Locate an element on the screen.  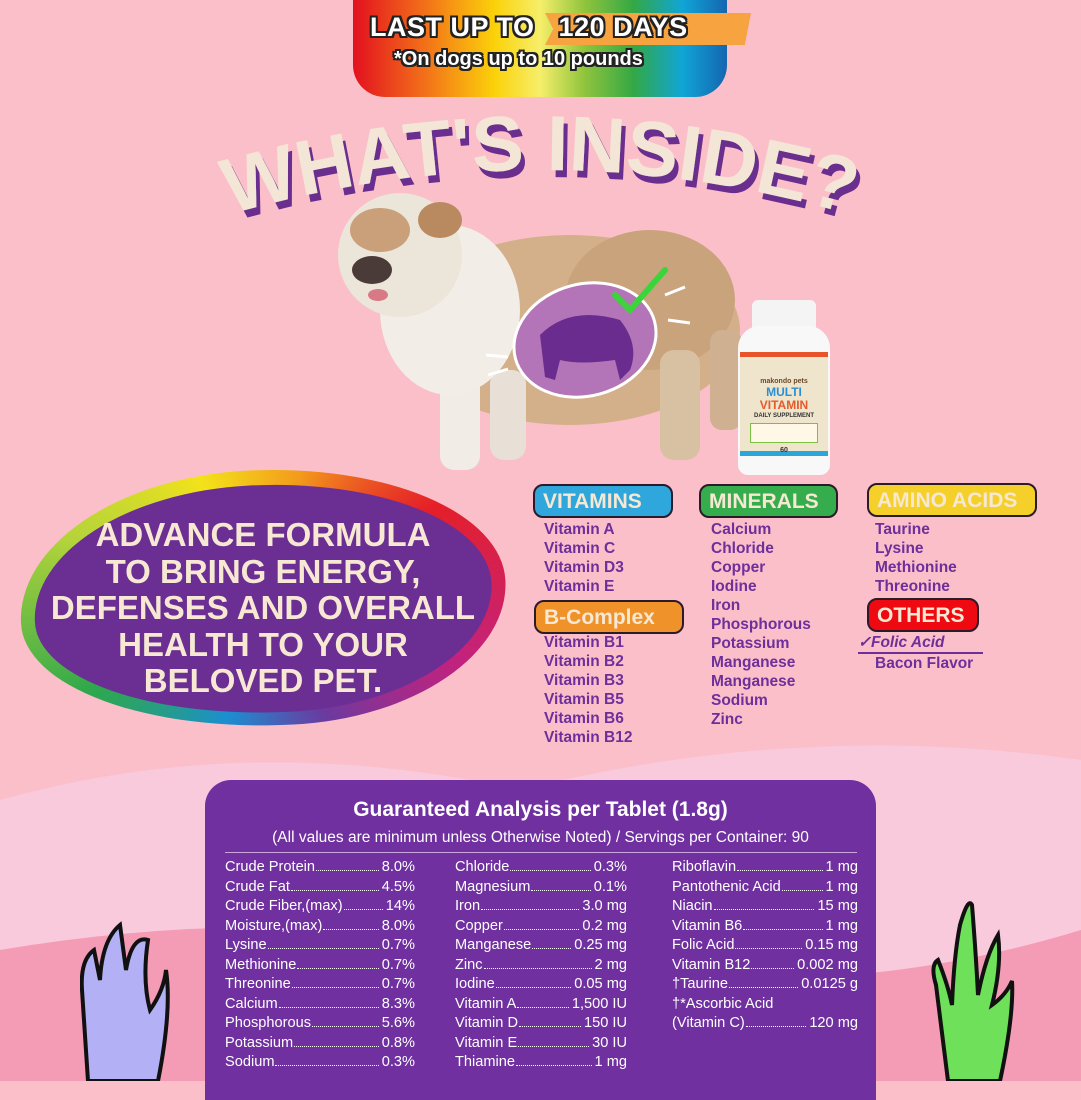
nutrient-value: 0.1% is located at coordinates (610, 886).